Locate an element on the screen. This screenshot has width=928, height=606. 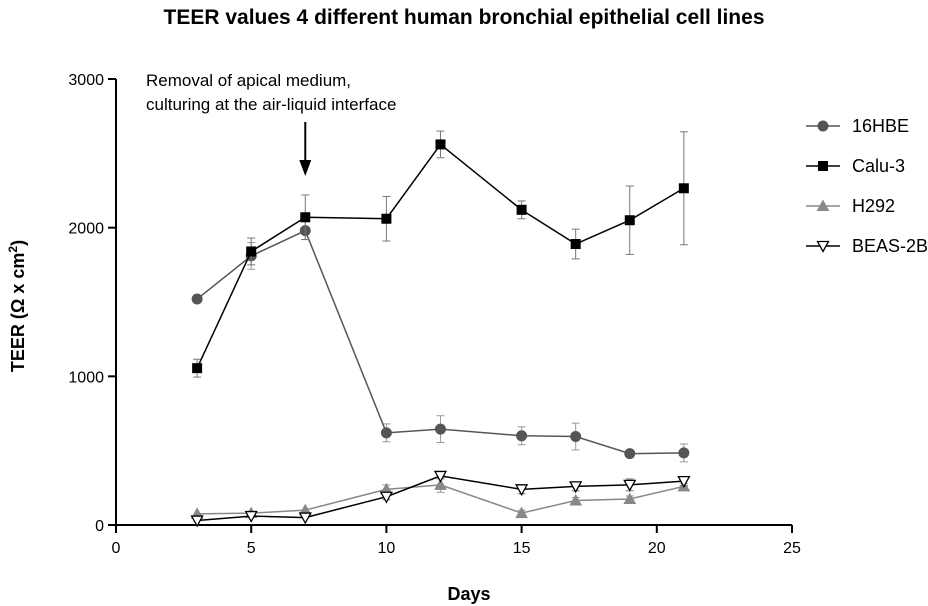
legend-item: Calu-3 is located at coordinates (855, 166).